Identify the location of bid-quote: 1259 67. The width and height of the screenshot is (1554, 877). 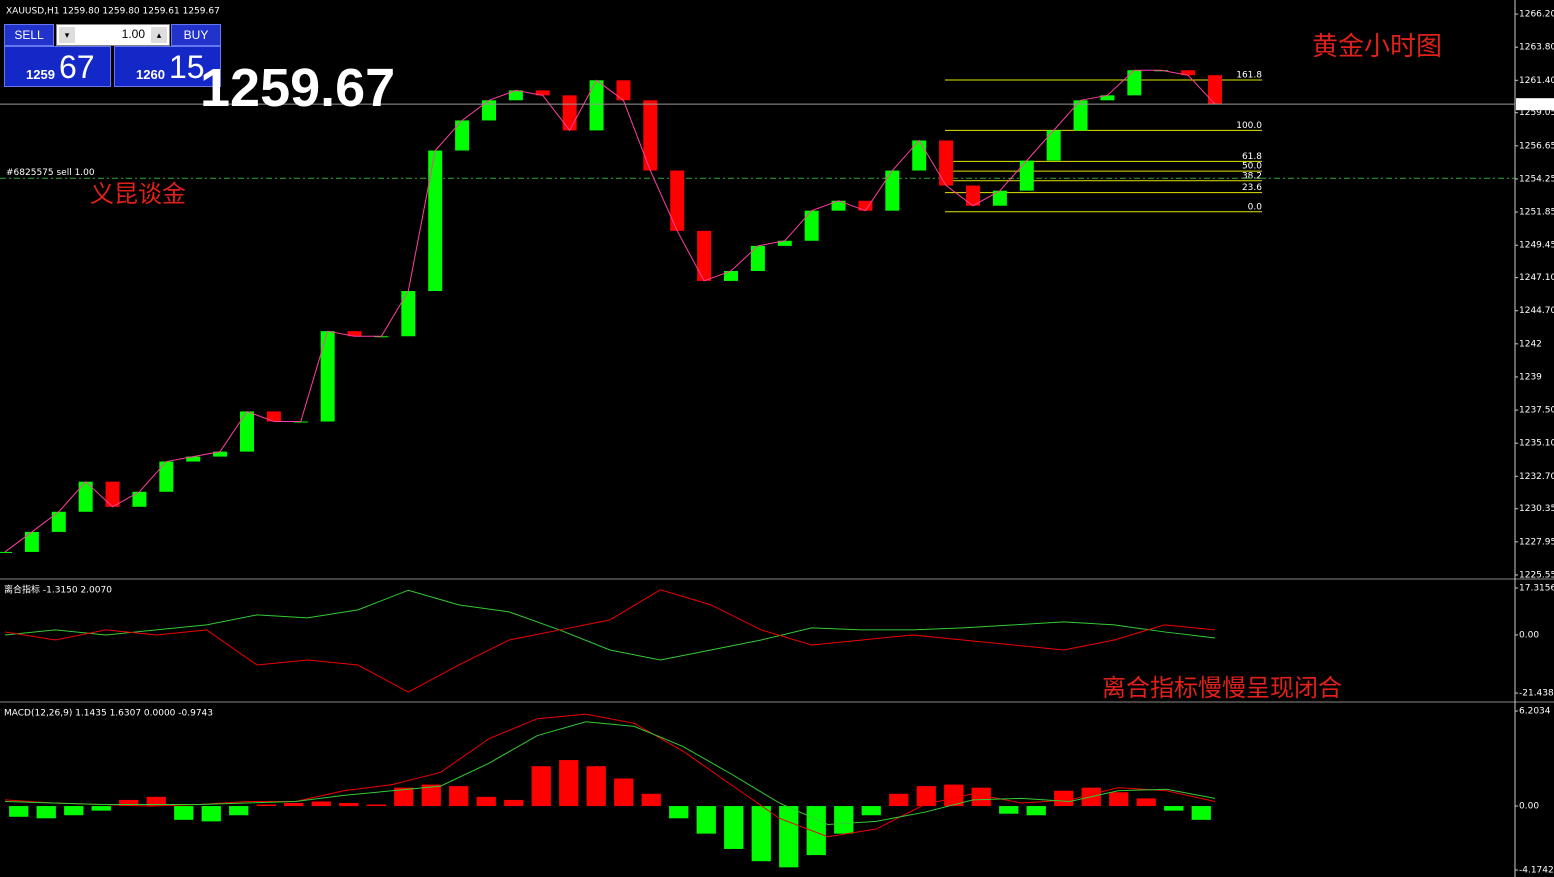
(57, 66).